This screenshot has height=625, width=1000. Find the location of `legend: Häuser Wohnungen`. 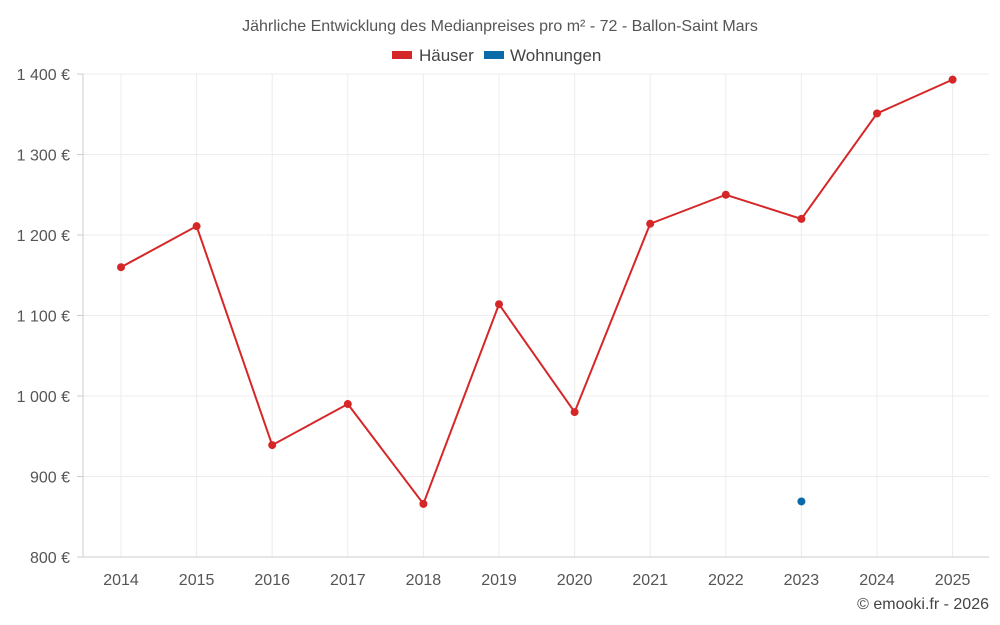

legend: Häuser Wohnungen is located at coordinates (496, 55).